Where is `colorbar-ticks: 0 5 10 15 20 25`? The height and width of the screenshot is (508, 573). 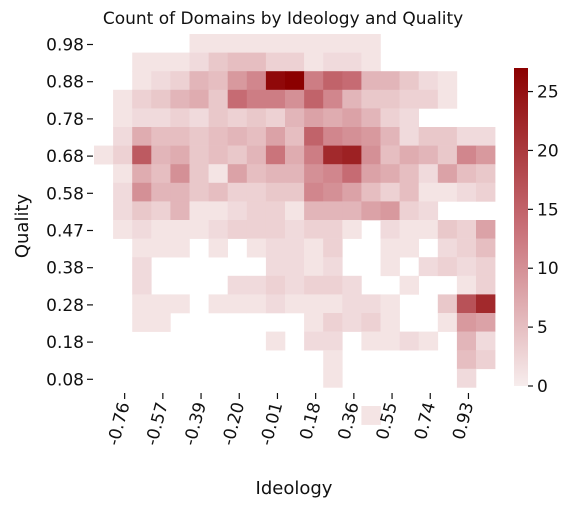 colorbar-ticks: 0 5 10 15 20 25 is located at coordinates (543, 240).